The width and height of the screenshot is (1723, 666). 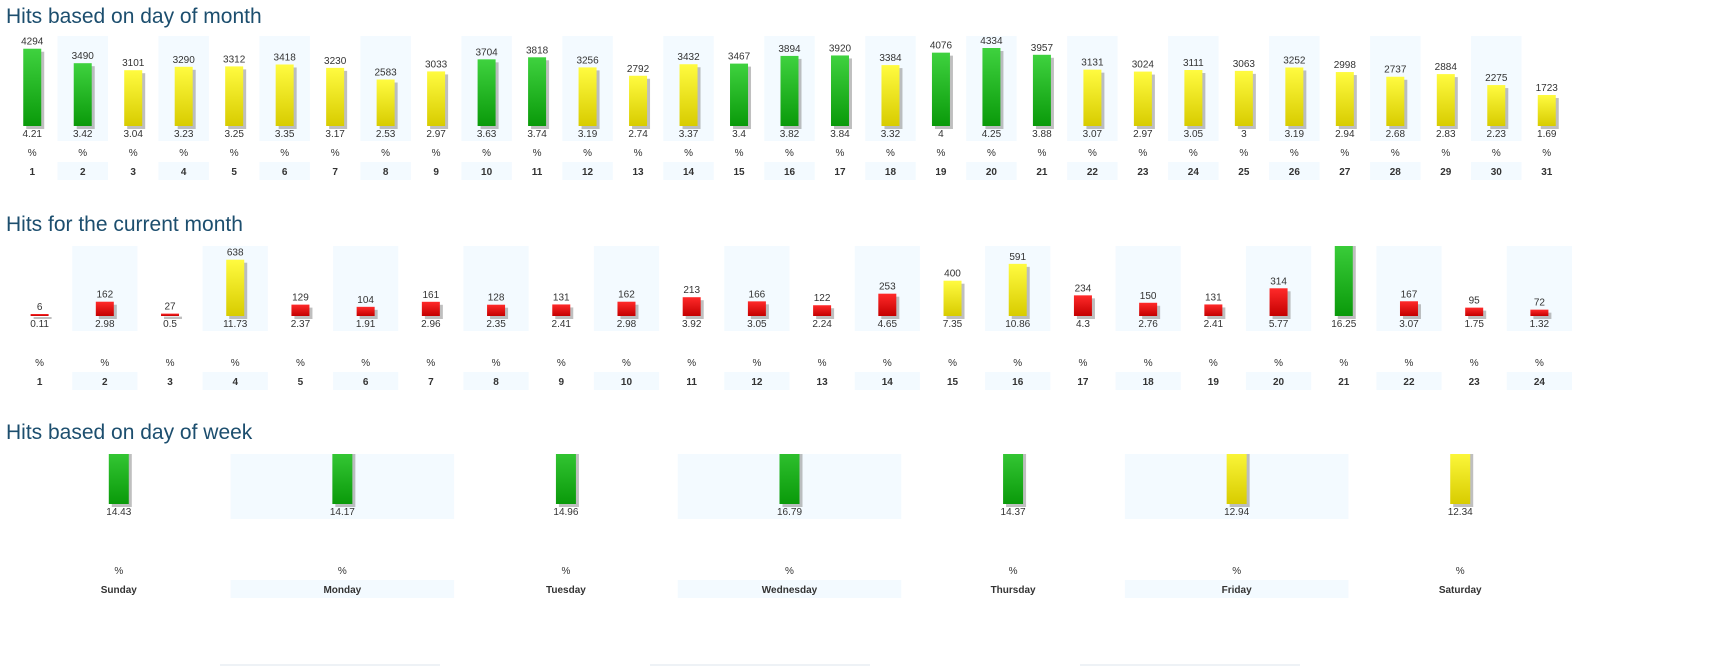 What do you see at coordinates (691, 290) in the screenshot?
I see `value-label: 213` at bounding box center [691, 290].